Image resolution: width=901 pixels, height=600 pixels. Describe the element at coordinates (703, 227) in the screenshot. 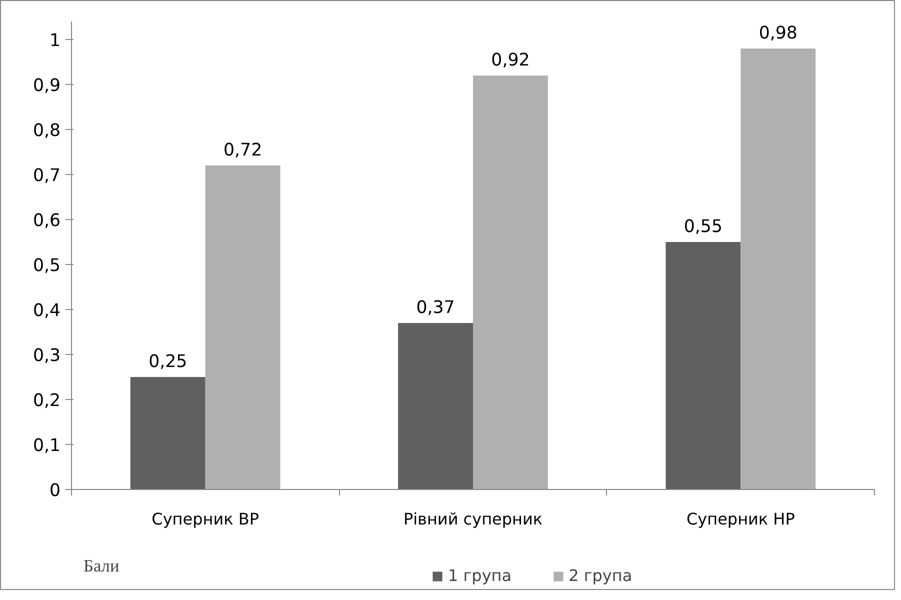

I see `data-label: 0,55` at that location.